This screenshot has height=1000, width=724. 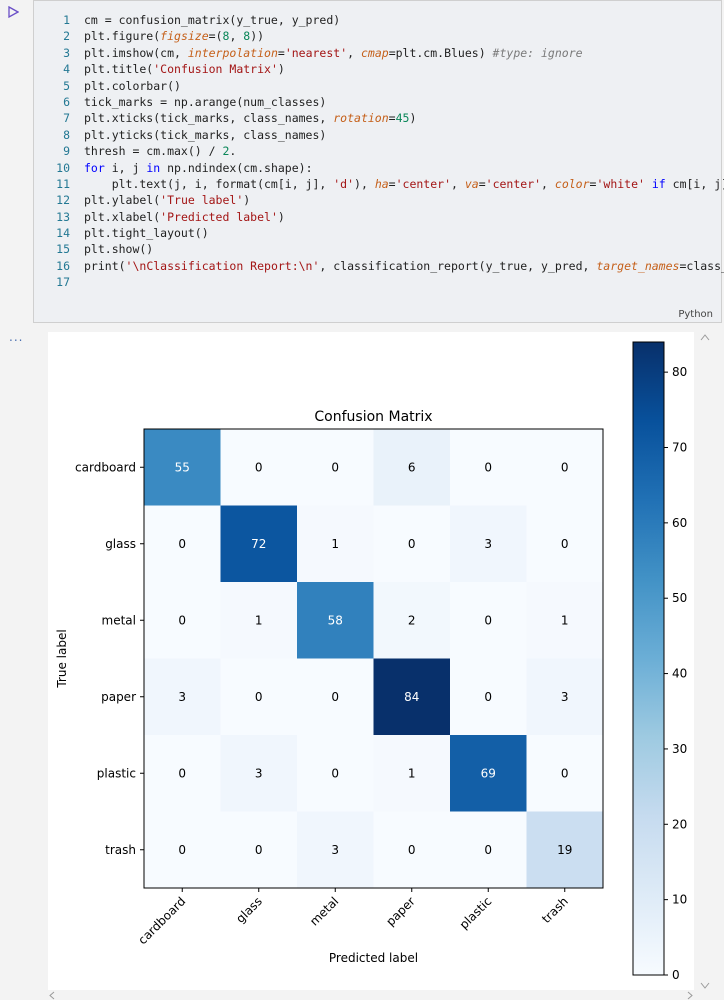 What do you see at coordinates (116, 773) in the screenshot?
I see `y-tick-label: plastic` at bounding box center [116, 773].